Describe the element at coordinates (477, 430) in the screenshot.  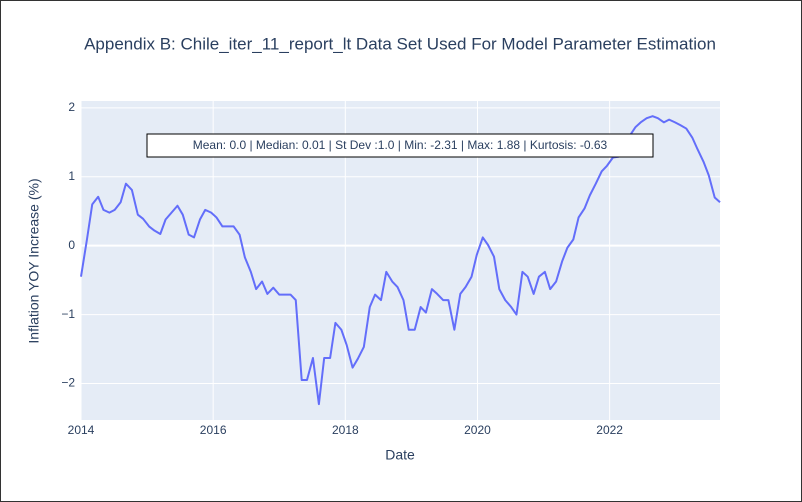
I see `x-tick-label: 2020` at that location.